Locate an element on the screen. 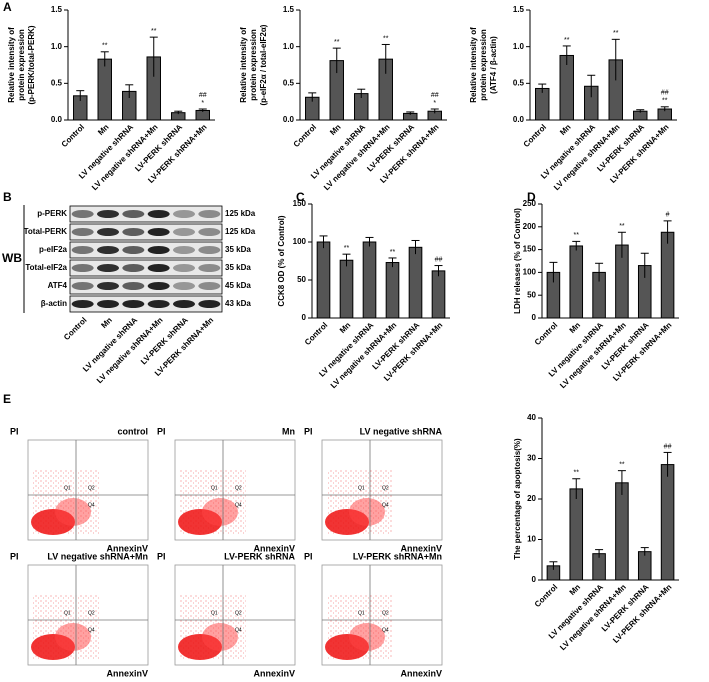  y-tick-label: 30 is located at coordinates (531, 458).